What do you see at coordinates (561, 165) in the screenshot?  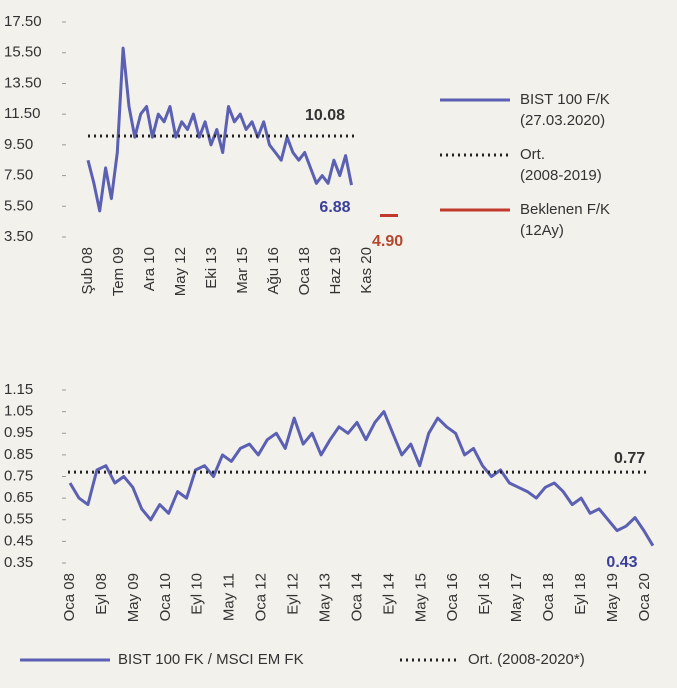 I see `legend-label: Ort. (2008-2019)` at bounding box center [561, 165].